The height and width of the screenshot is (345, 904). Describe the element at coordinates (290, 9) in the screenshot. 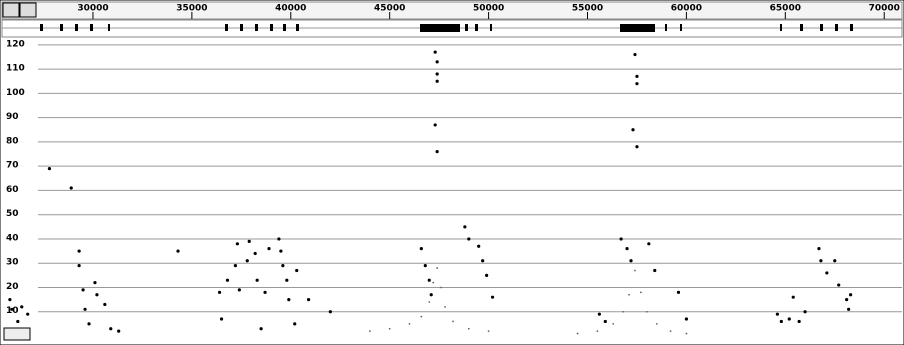

I see `x-tick-label: 40000` at that location.